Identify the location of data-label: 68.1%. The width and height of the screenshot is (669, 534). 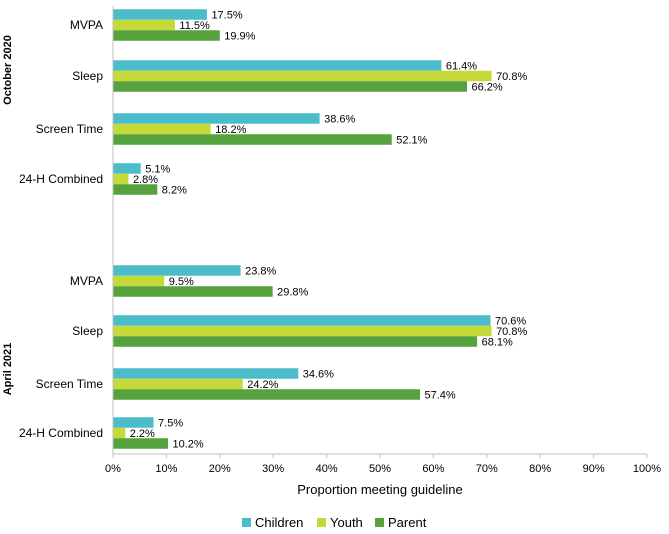
(497, 342).